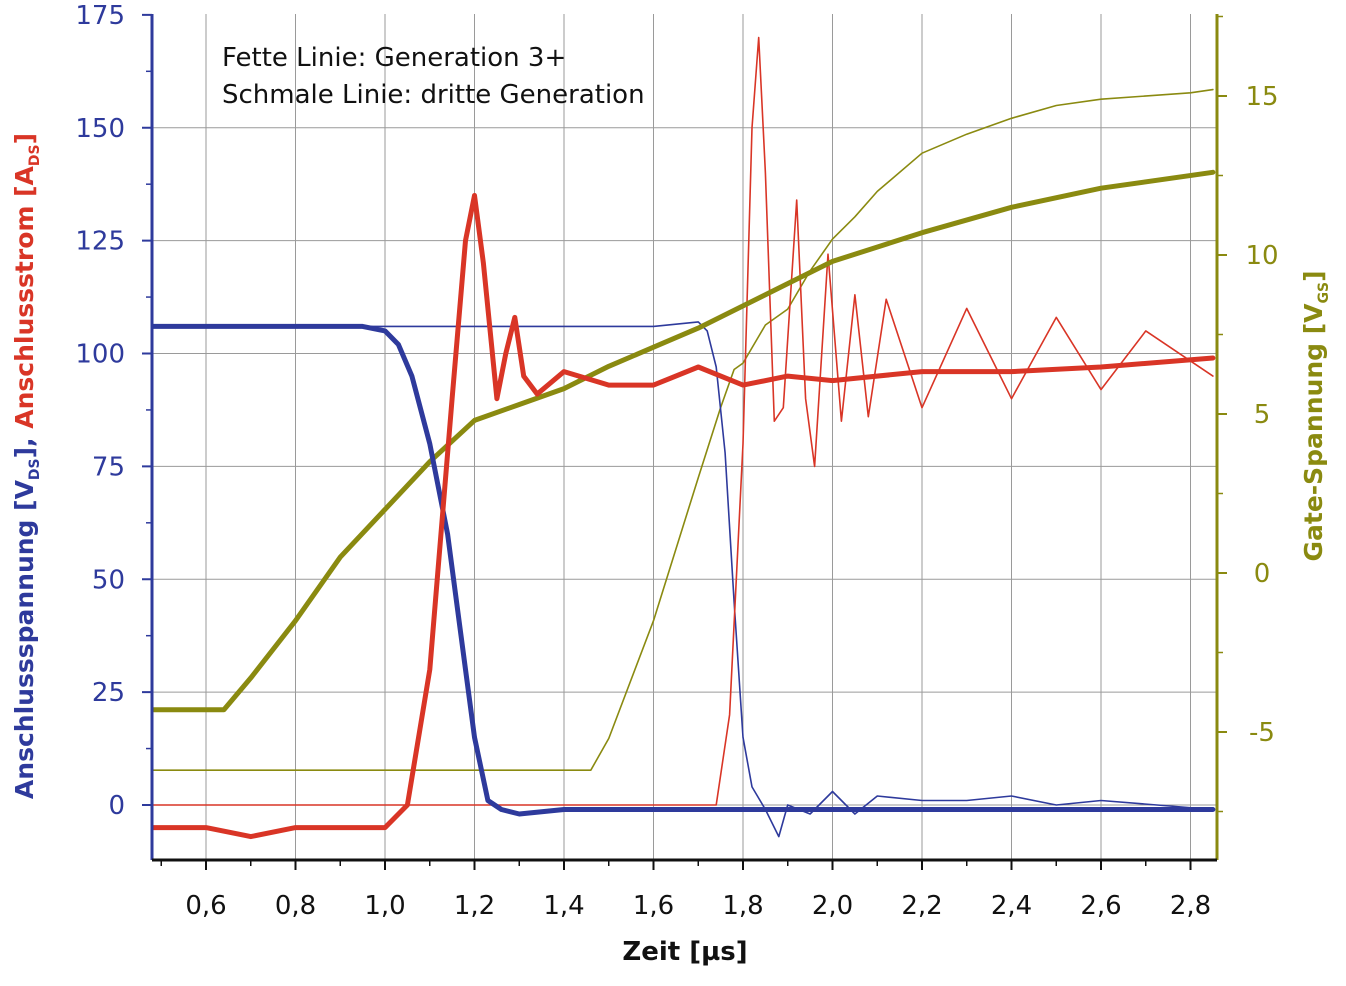 This screenshot has height=986, width=1346. Describe the element at coordinates (295, 906) in the screenshot. I see `x-tick-label: 0,8` at that location.